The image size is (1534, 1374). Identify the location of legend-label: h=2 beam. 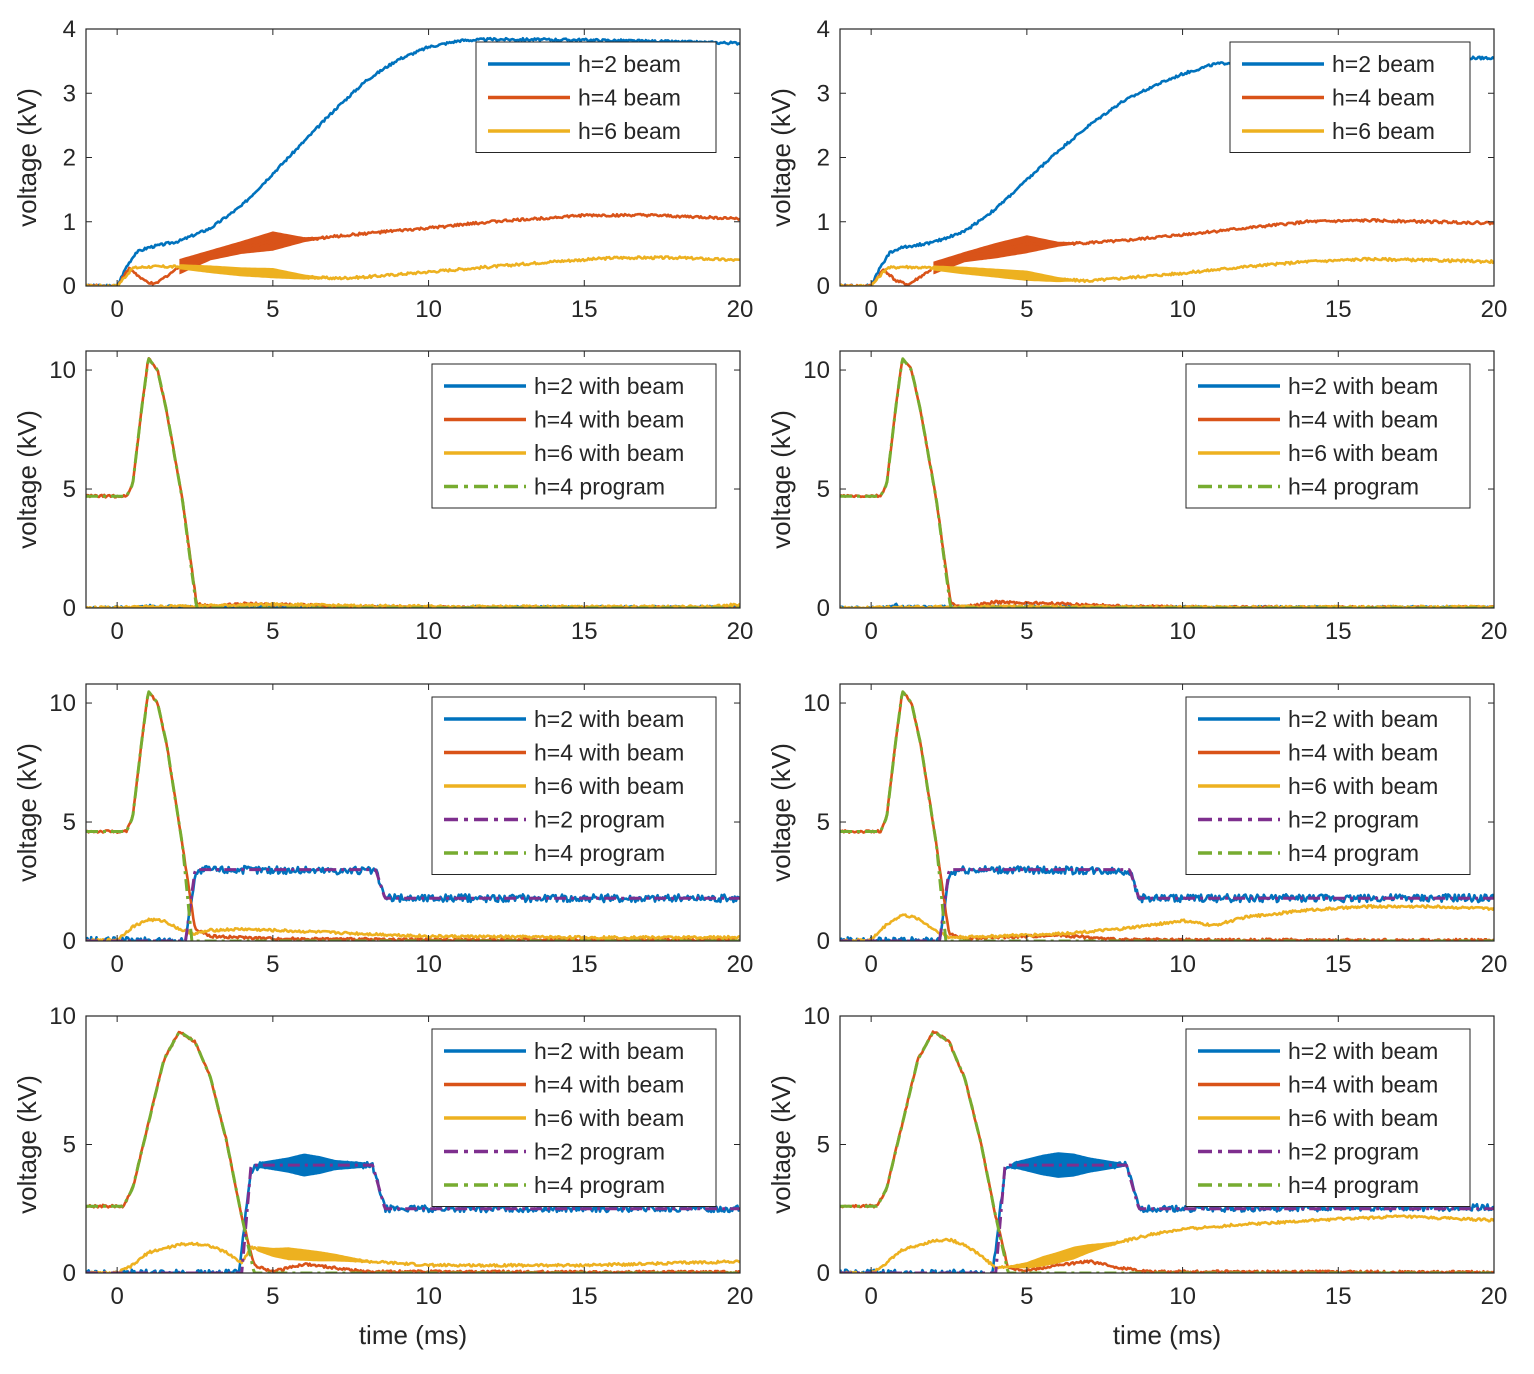
(629, 64).